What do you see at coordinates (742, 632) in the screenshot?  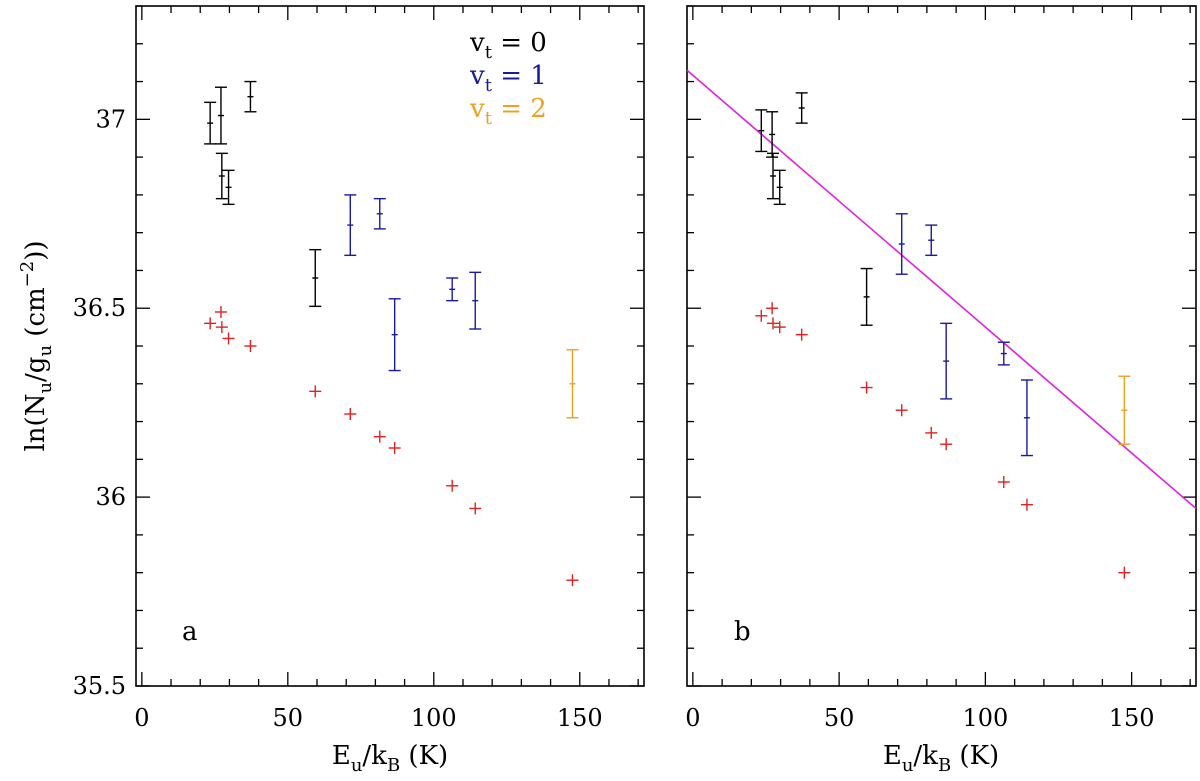 I see `panel-b-label: b` at bounding box center [742, 632].